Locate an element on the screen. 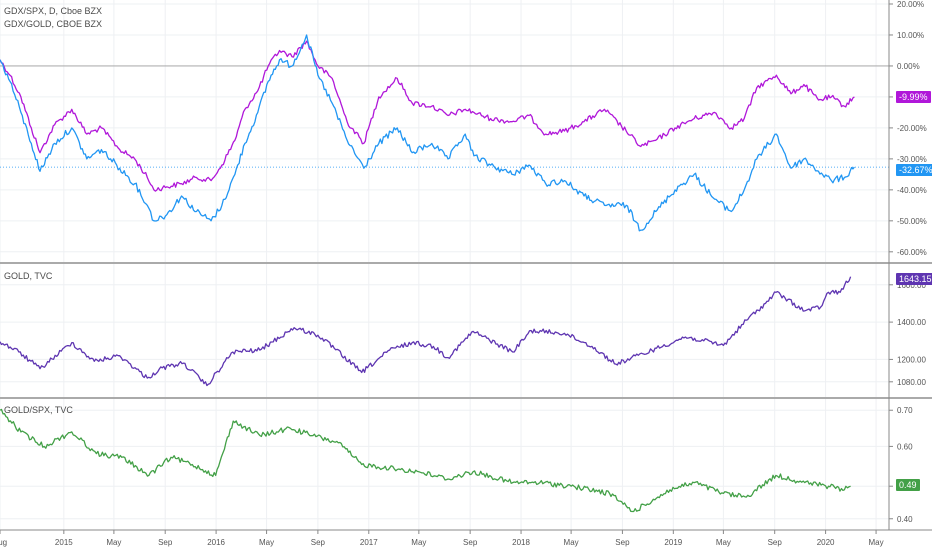  gdx-gold-last-value-badge: -9.99% is located at coordinates (913, 97).